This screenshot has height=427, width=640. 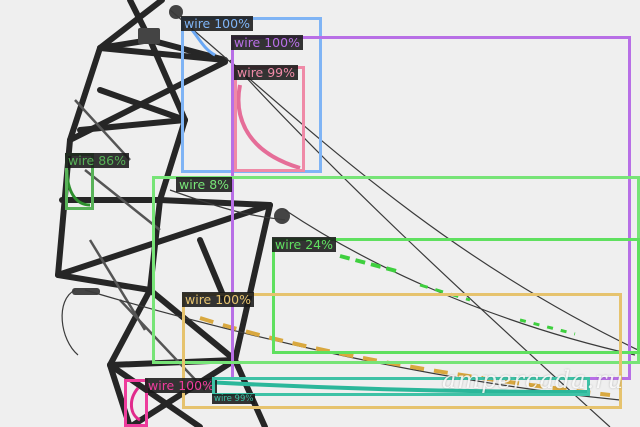 What do you see at coordinates (97, 160) in the screenshot?
I see `detection-label-wire-4: wire 86%` at bounding box center [97, 160].